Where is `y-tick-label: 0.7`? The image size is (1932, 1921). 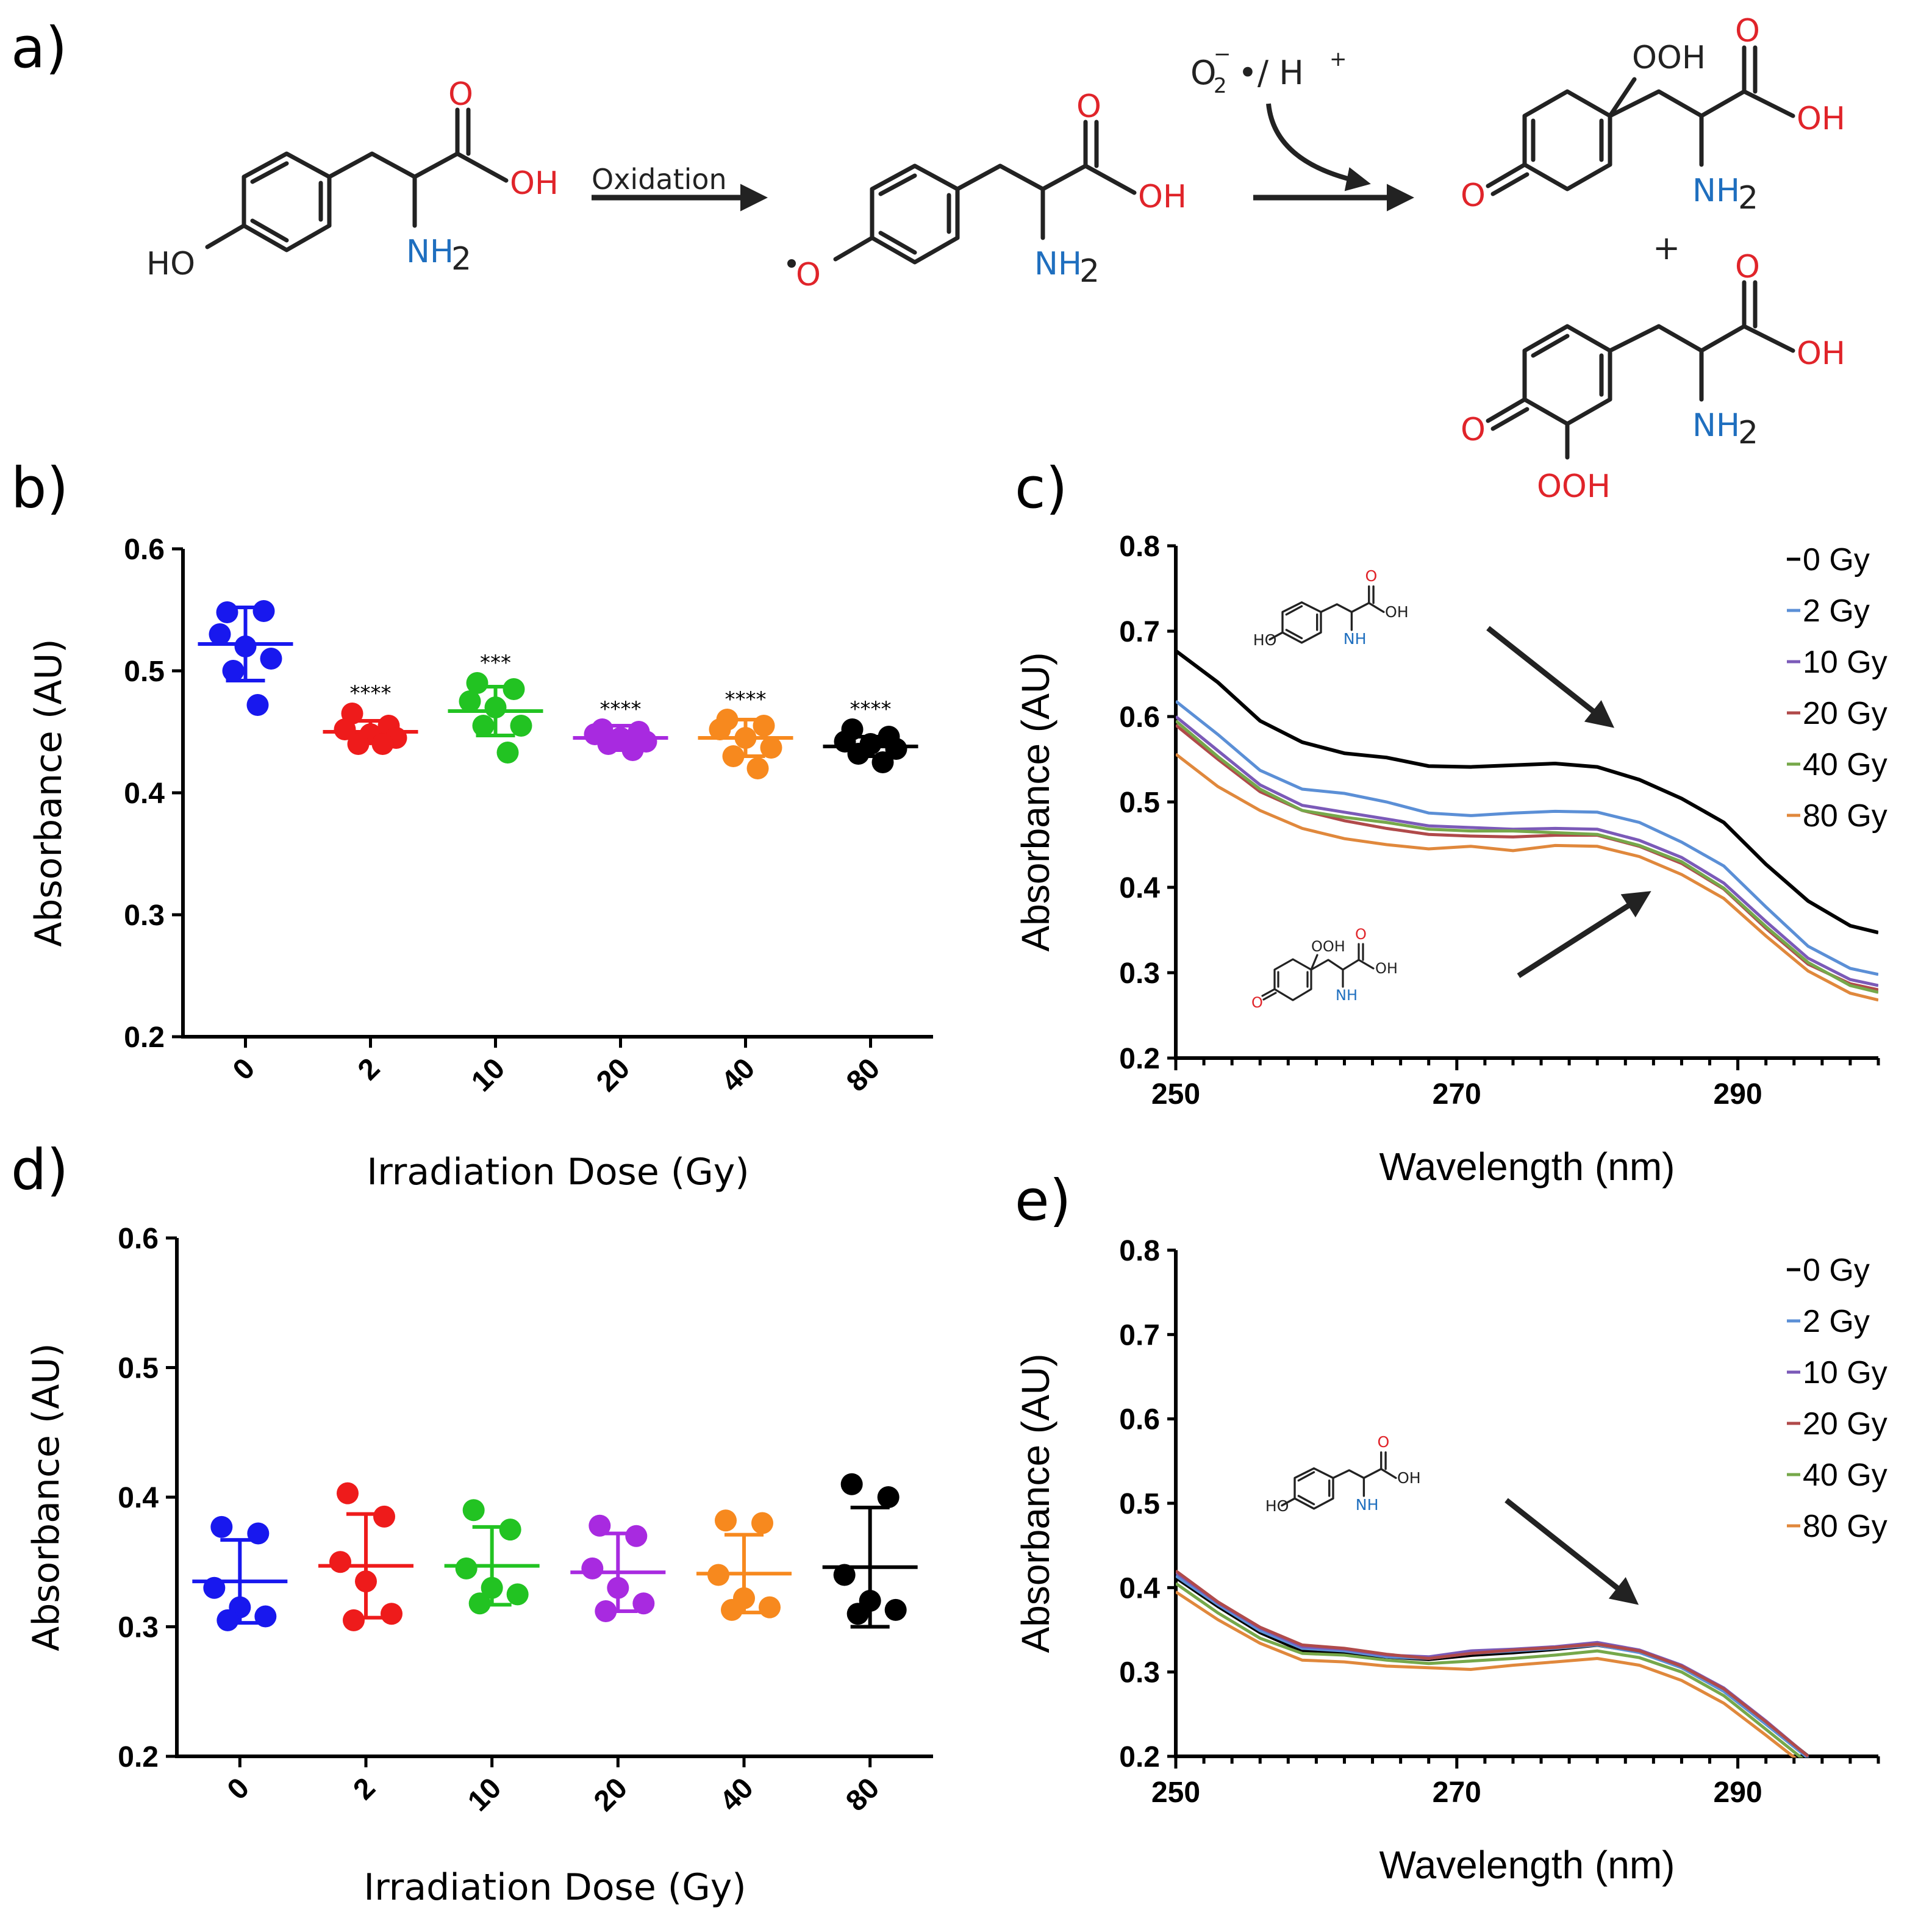
y-tick-label: 0.7 is located at coordinates (1139, 632).